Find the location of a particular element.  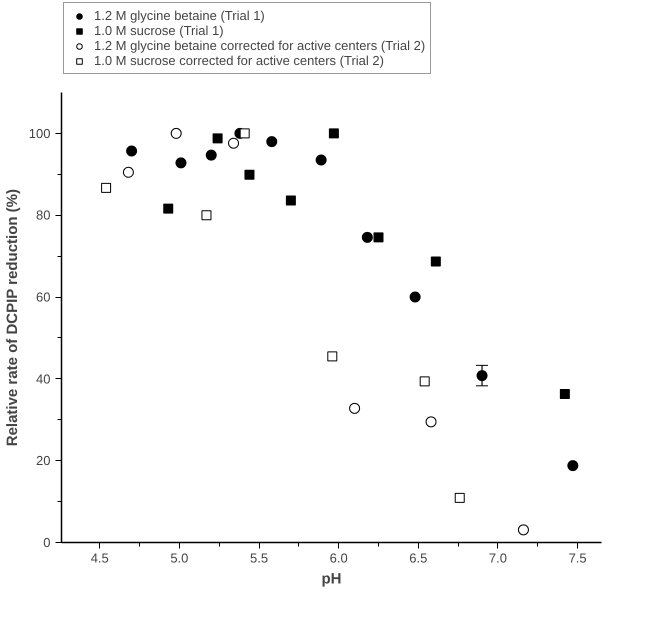

y-tick-label: 0 is located at coordinates (47, 542).